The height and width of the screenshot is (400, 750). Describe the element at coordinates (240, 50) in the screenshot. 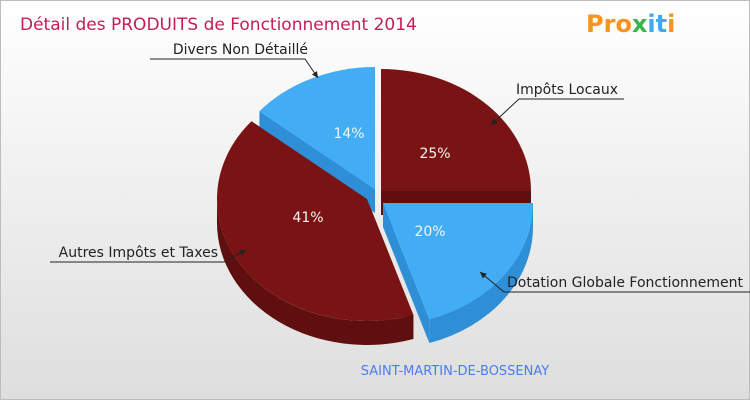

I see `slice-category-label: Divers Non Détaillé` at that location.